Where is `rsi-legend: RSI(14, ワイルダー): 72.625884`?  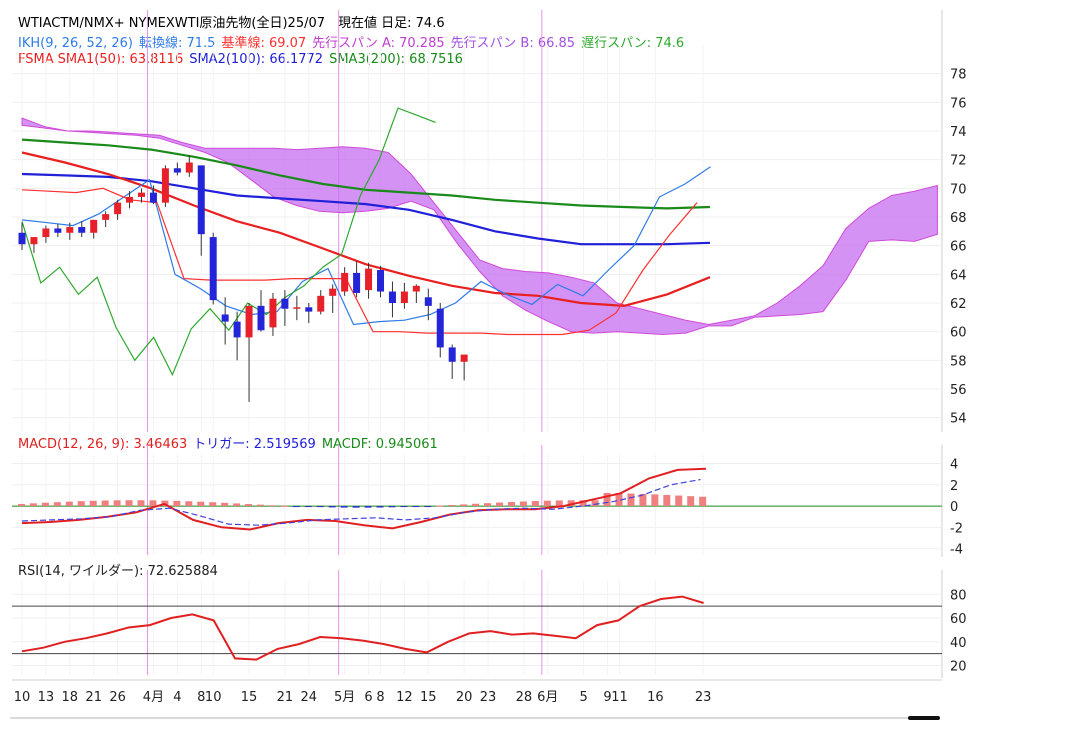
rsi-legend: RSI(14, ワイルダー): 72.625884 is located at coordinates (121, 569).